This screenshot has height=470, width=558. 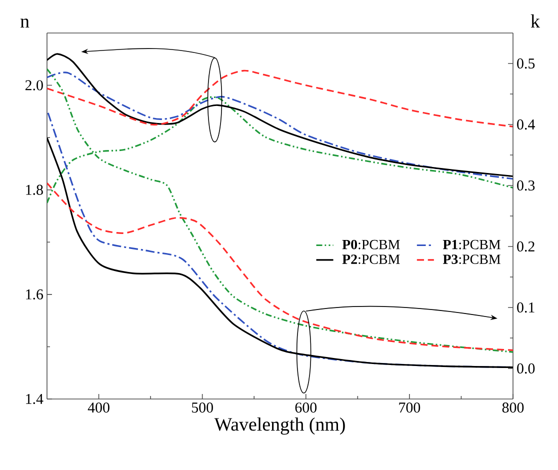 I want to click on x-tick-label: 600, so click(x=306, y=407).